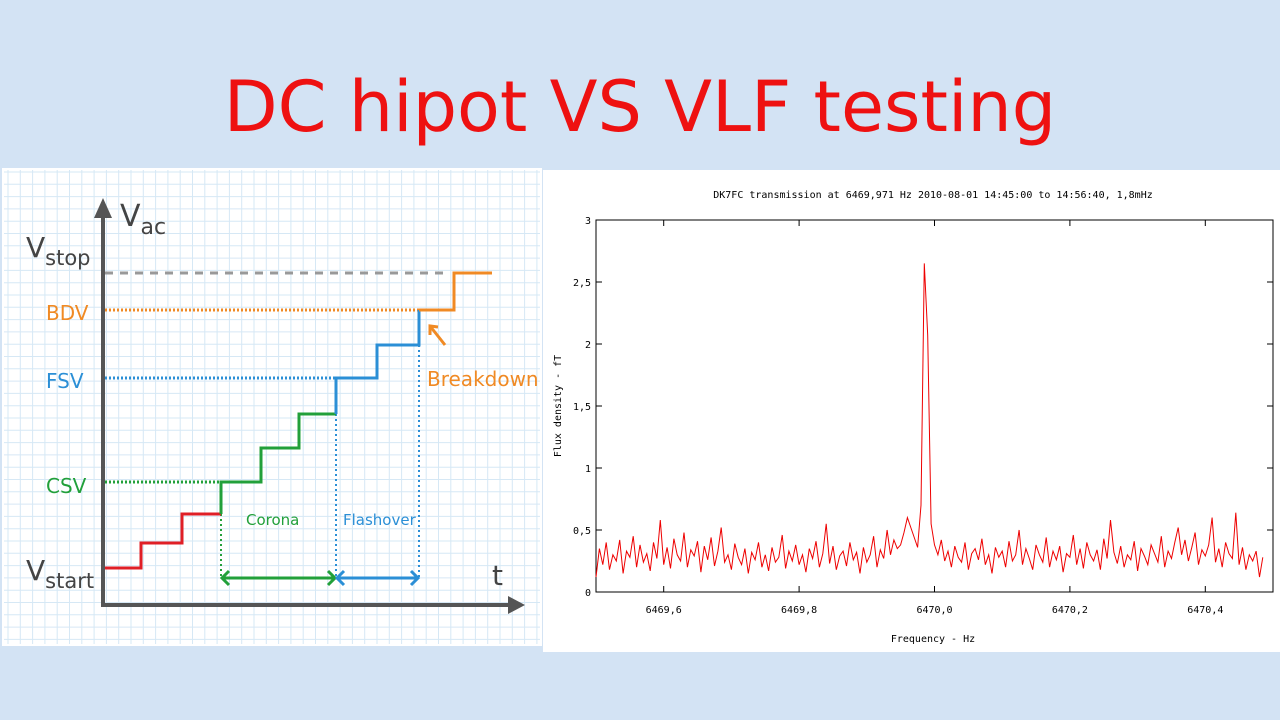  I want to click on x-tick-label: 6469,8, so click(799, 610).